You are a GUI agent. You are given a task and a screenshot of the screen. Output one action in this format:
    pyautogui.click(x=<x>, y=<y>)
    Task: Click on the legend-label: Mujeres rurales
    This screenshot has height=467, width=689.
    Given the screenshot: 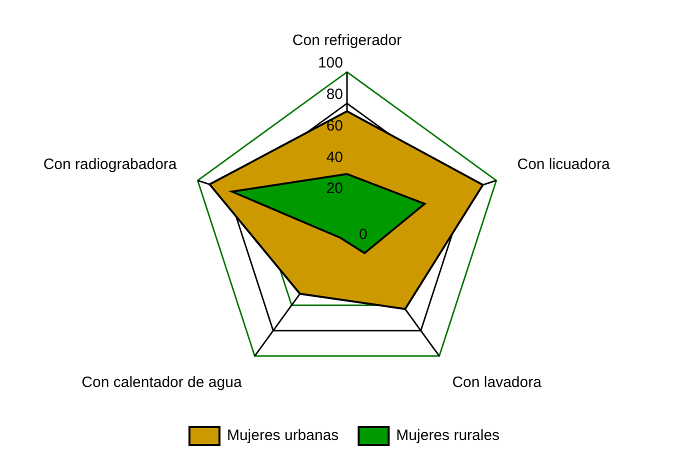 What is the action you would take?
    pyautogui.click(x=448, y=435)
    